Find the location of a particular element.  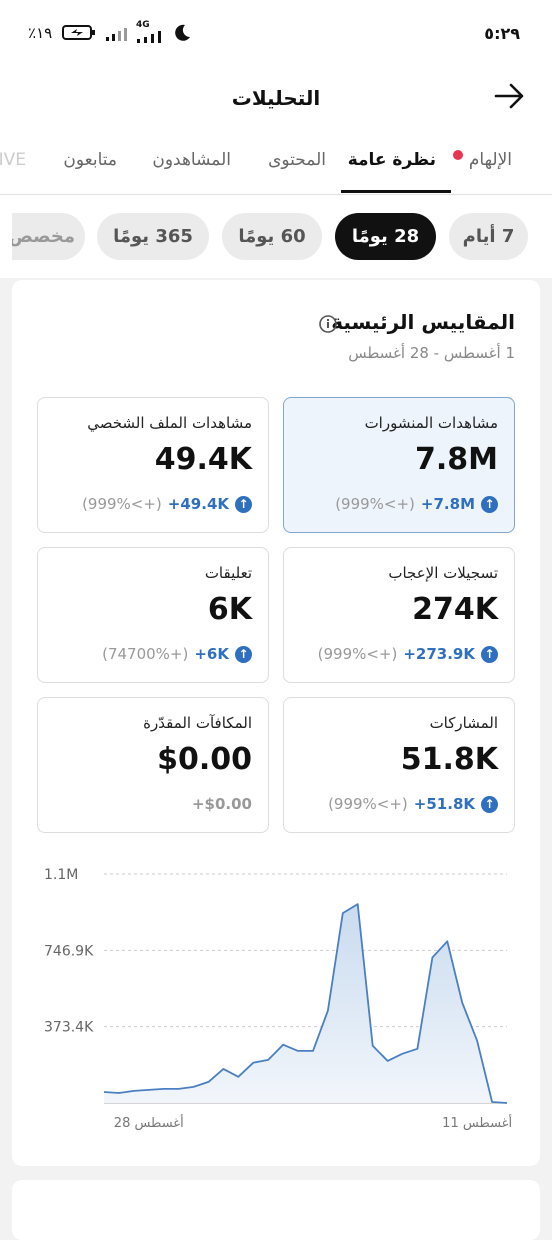

battery-icon is located at coordinates (78, 32).